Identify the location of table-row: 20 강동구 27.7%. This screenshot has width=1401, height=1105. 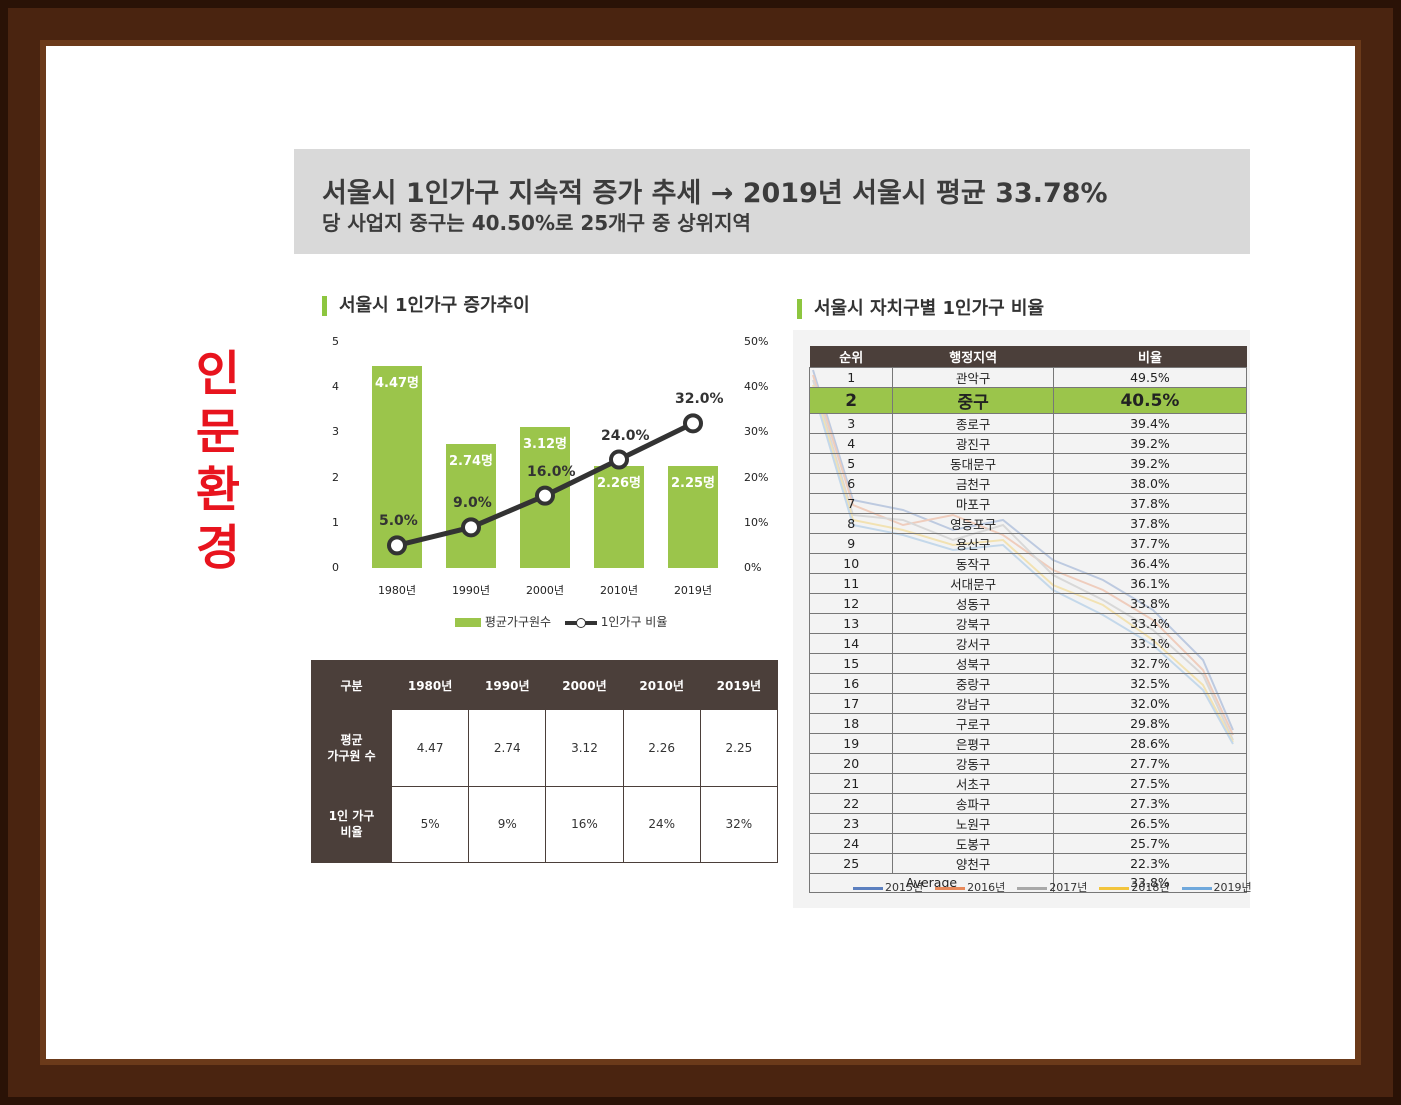
(1028, 763).